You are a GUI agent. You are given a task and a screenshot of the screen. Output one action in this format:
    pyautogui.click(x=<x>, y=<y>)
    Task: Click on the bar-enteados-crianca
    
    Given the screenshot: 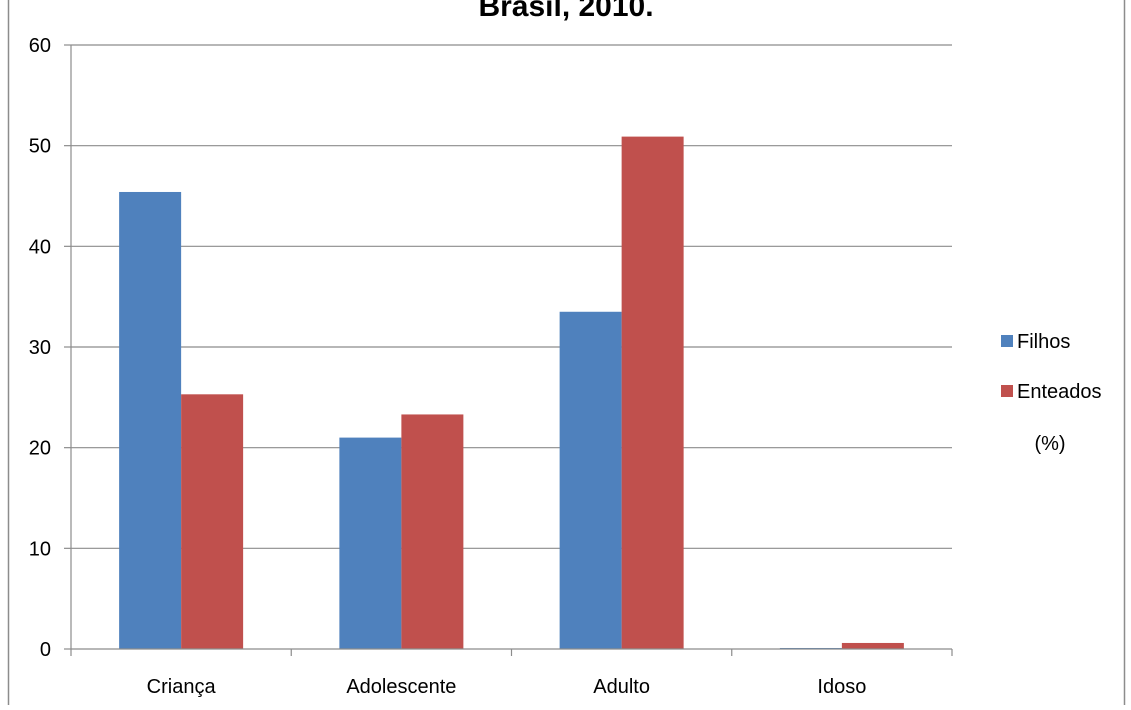 What is the action you would take?
    pyautogui.click(x=212, y=521)
    